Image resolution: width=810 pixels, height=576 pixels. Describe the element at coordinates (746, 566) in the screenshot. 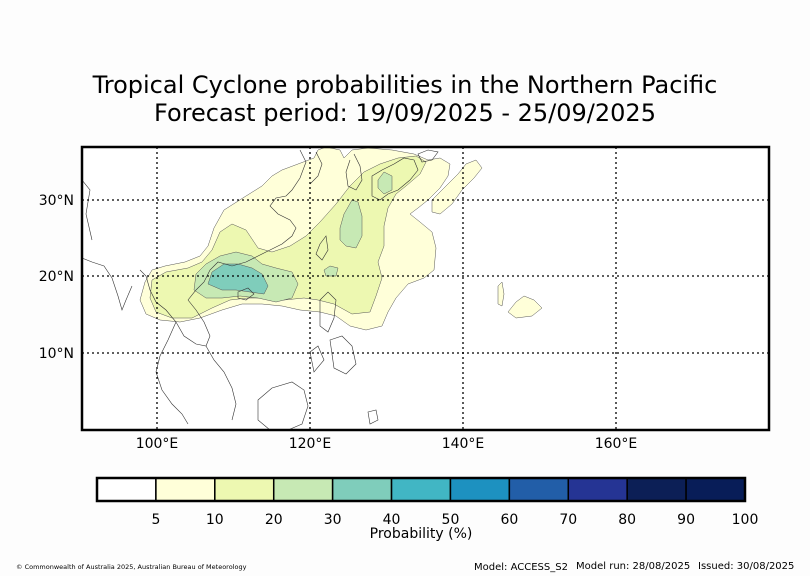

I see `issued-text: Issued: 30/08/2025` at that location.